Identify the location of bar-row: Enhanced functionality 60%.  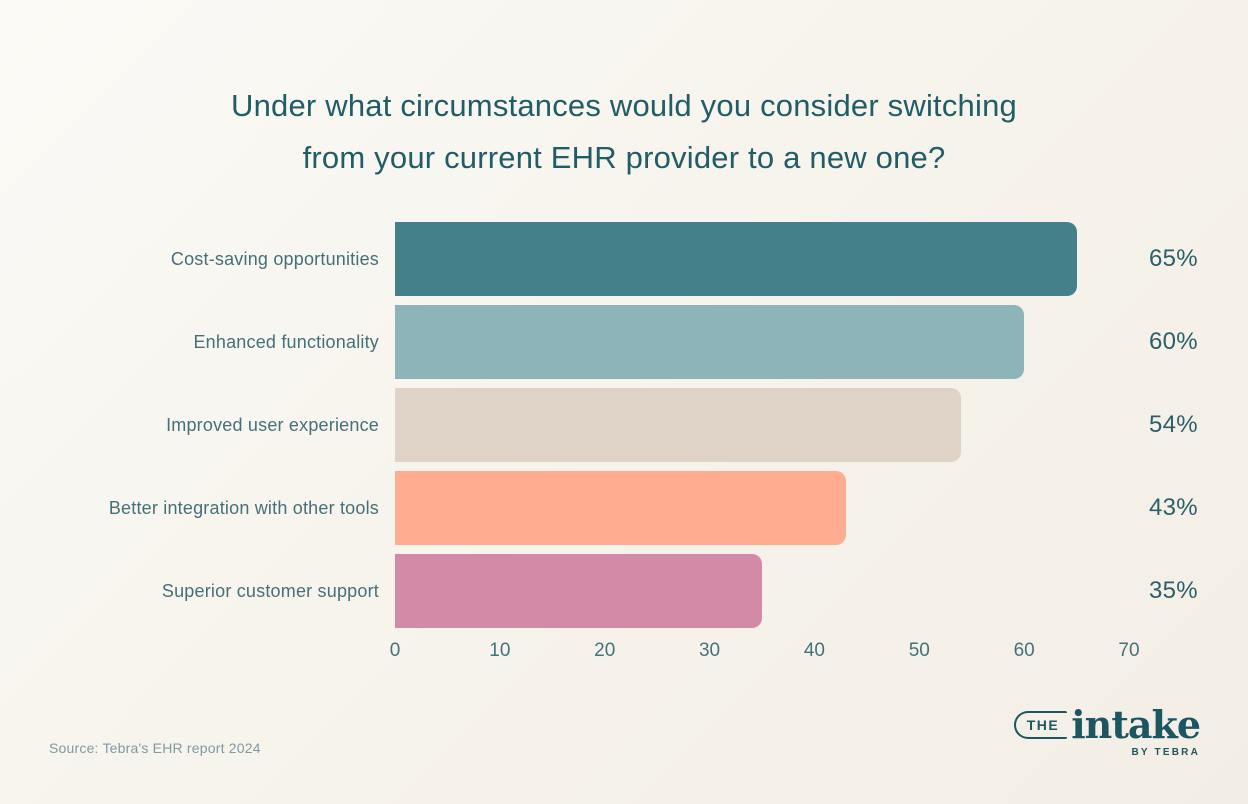
(624, 342).